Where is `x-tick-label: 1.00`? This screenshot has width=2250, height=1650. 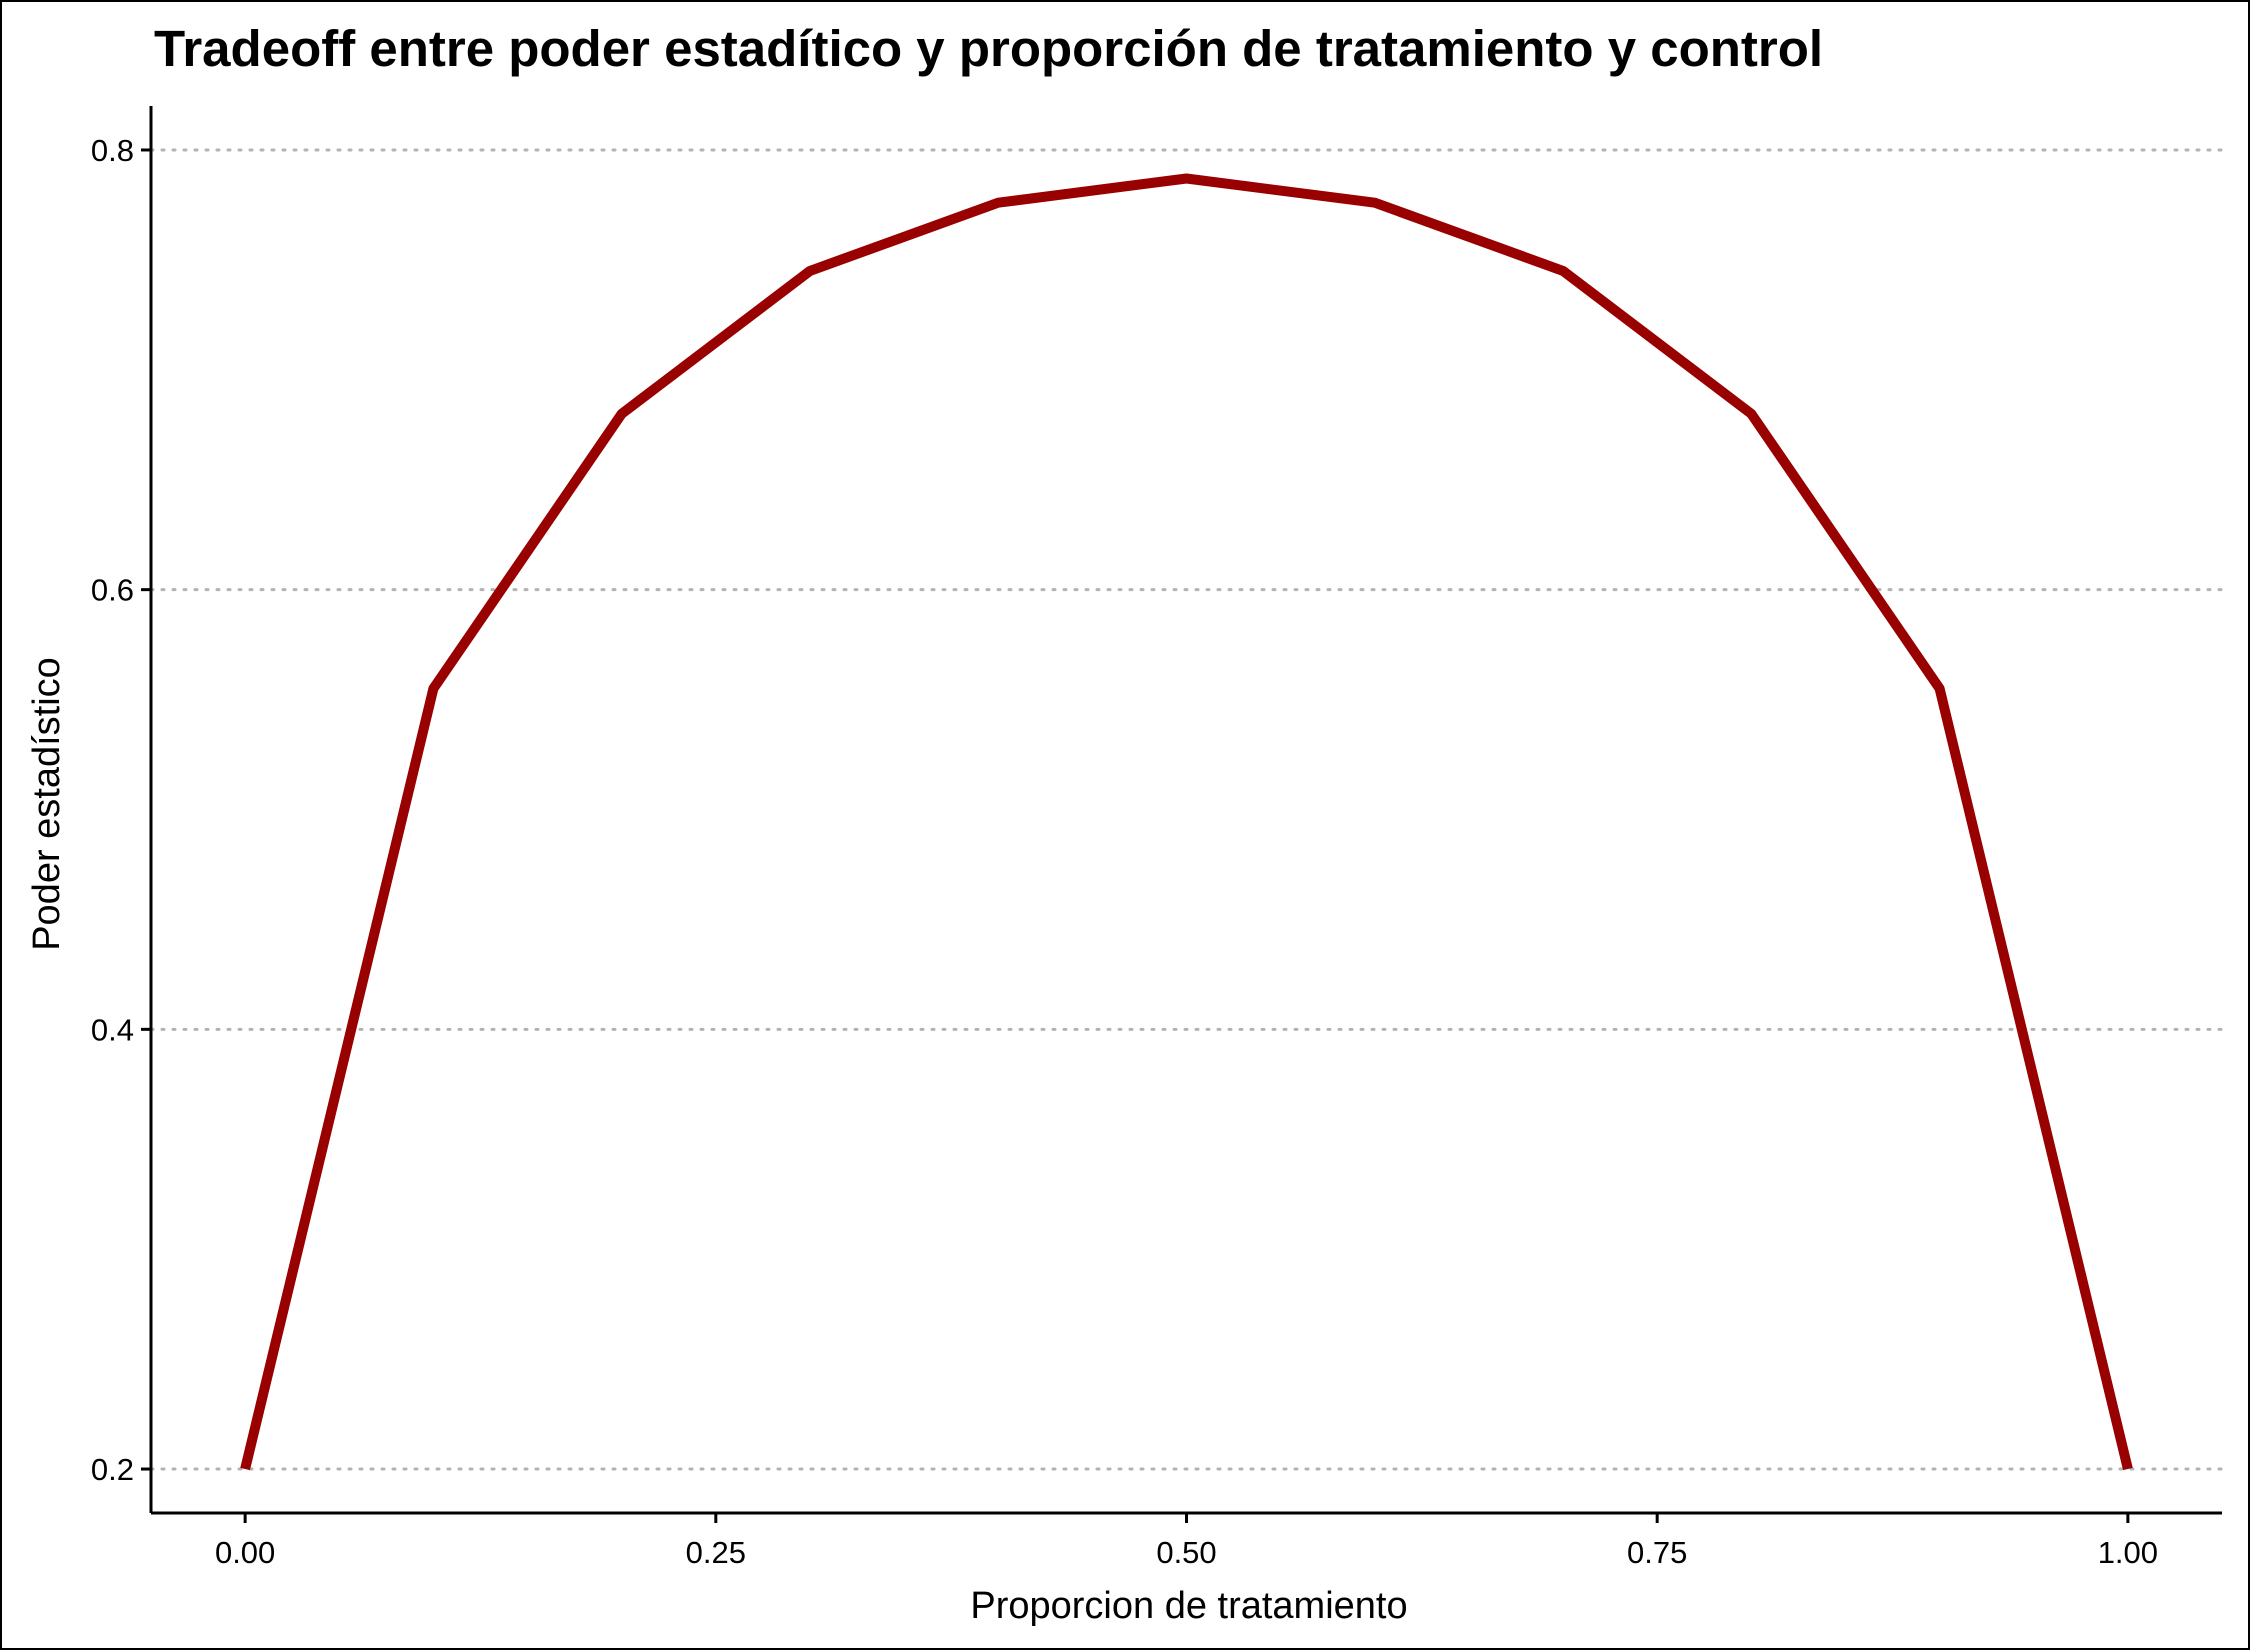
x-tick-label: 1.00 is located at coordinates (2128, 1552).